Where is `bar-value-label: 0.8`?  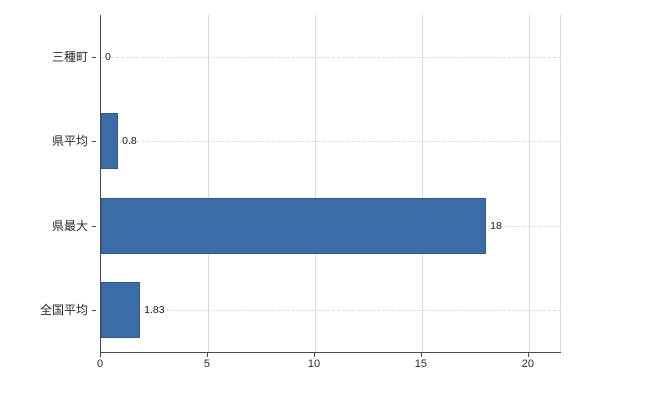
bar-value-label: 0.8 is located at coordinates (129, 141).